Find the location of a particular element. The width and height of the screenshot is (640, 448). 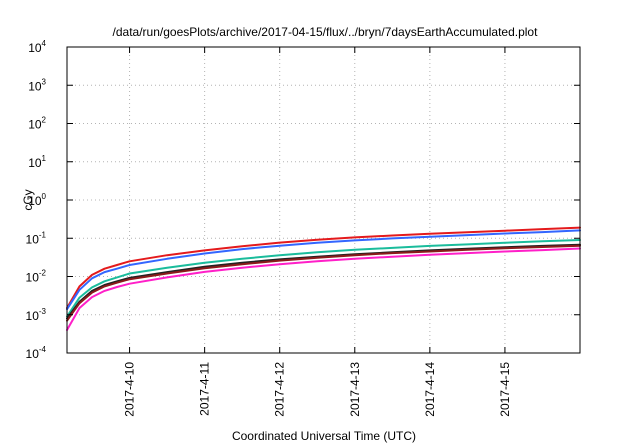

y-tick-label: 10² is located at coordinates (37, 124).